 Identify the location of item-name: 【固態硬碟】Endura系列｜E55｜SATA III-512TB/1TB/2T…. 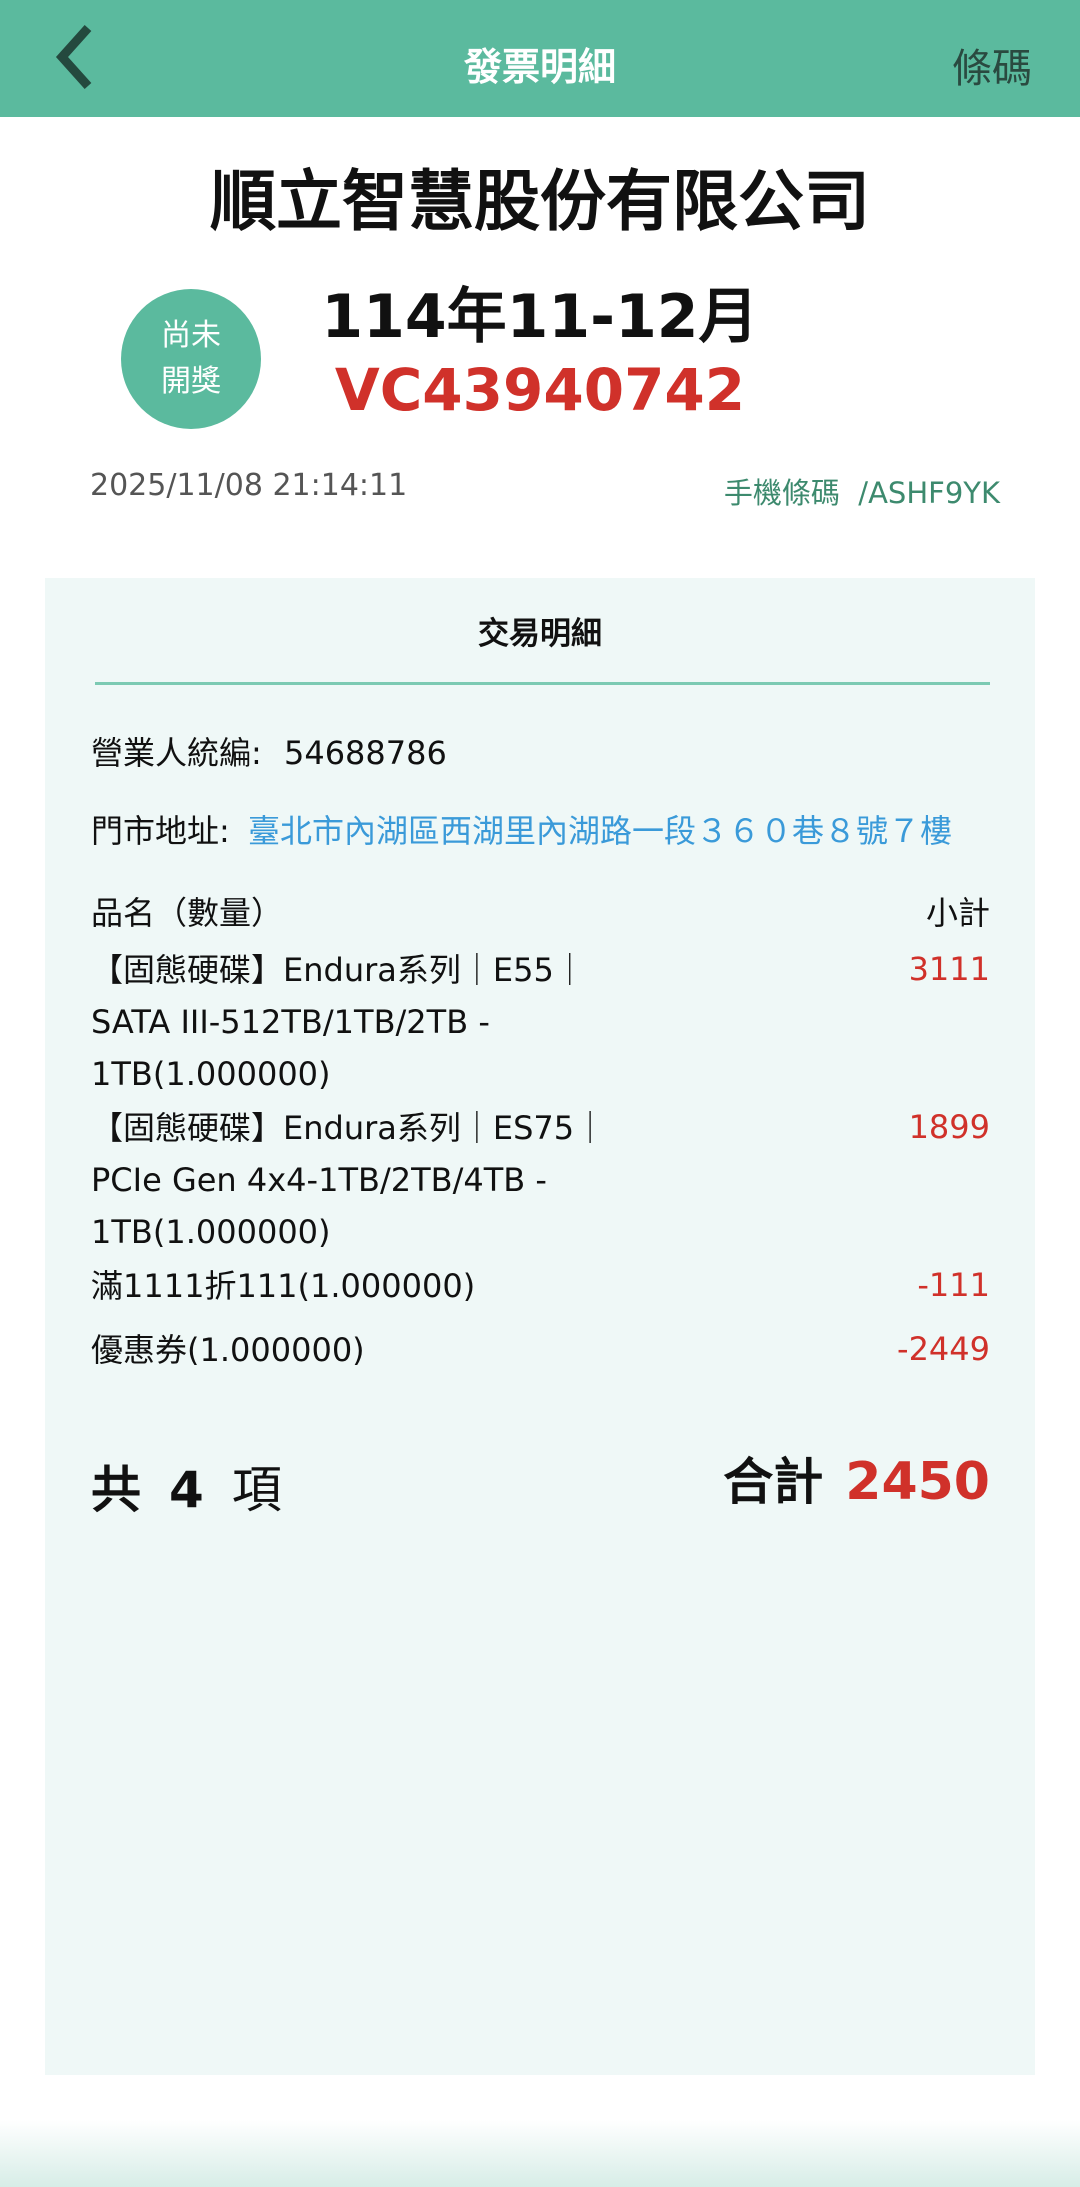
(338, 1022).